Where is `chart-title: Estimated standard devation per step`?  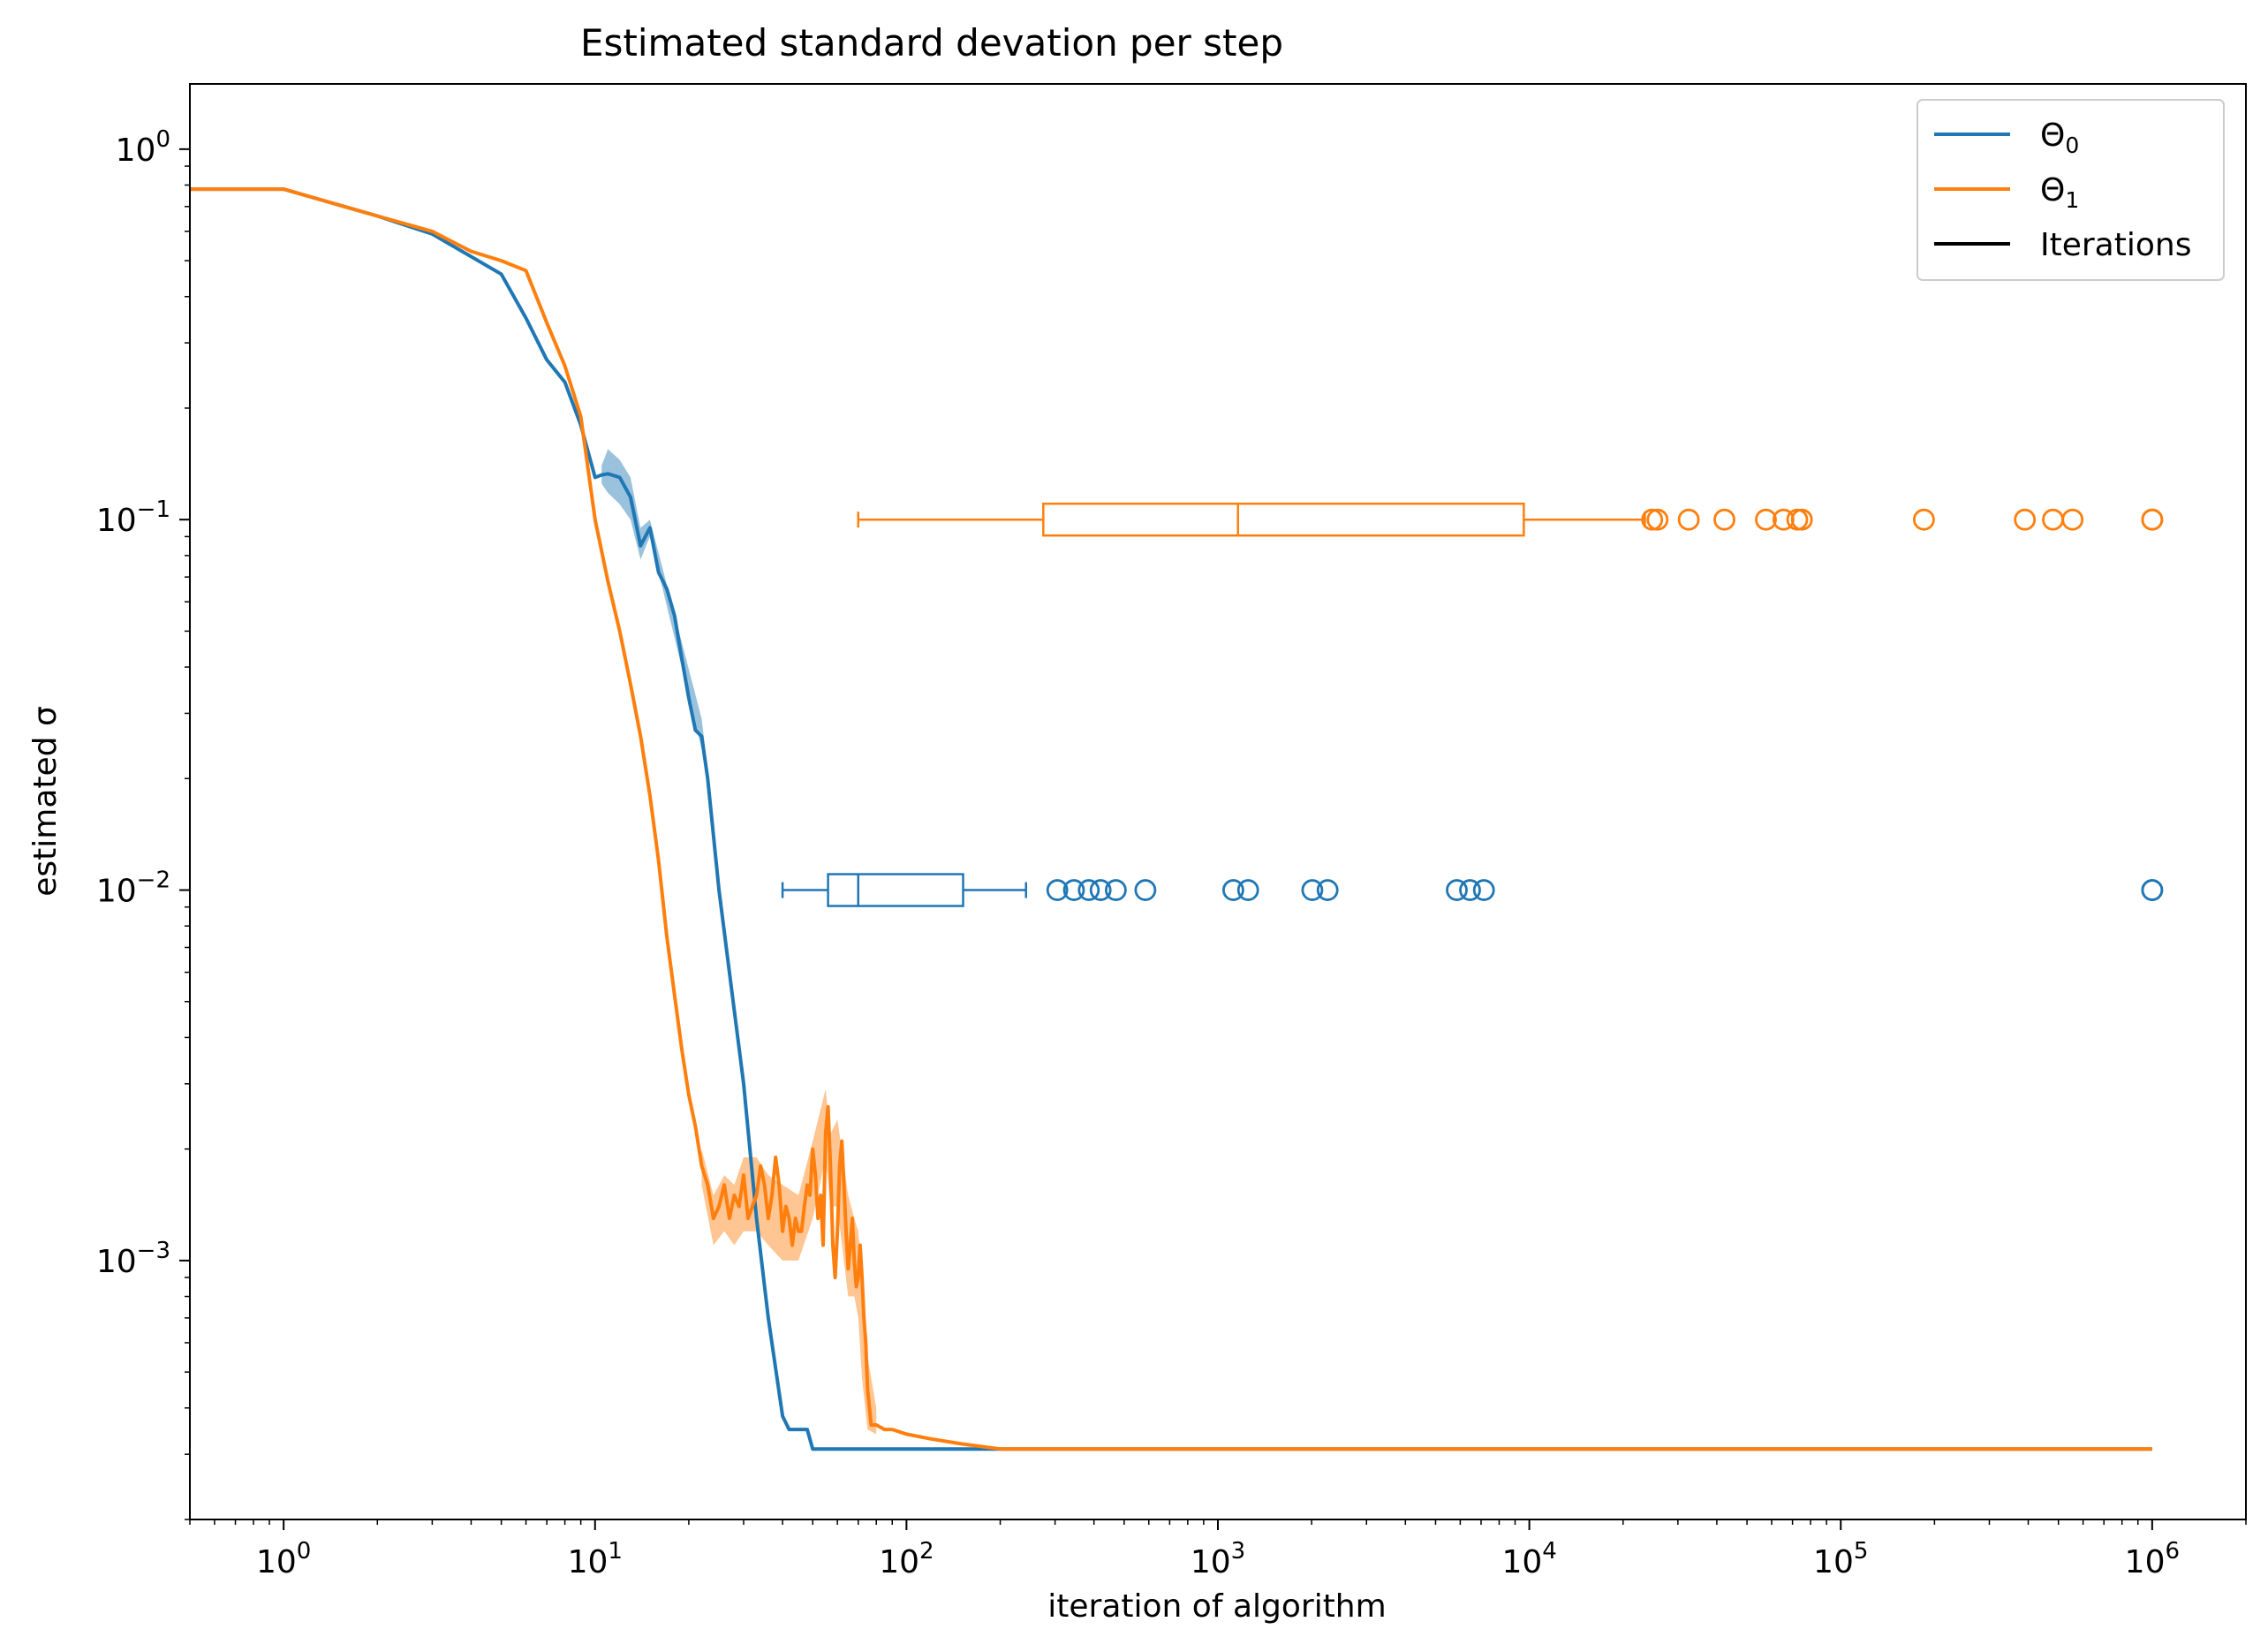
chart-title: Estimated standard devation per step is located at coordinates (932, 42).